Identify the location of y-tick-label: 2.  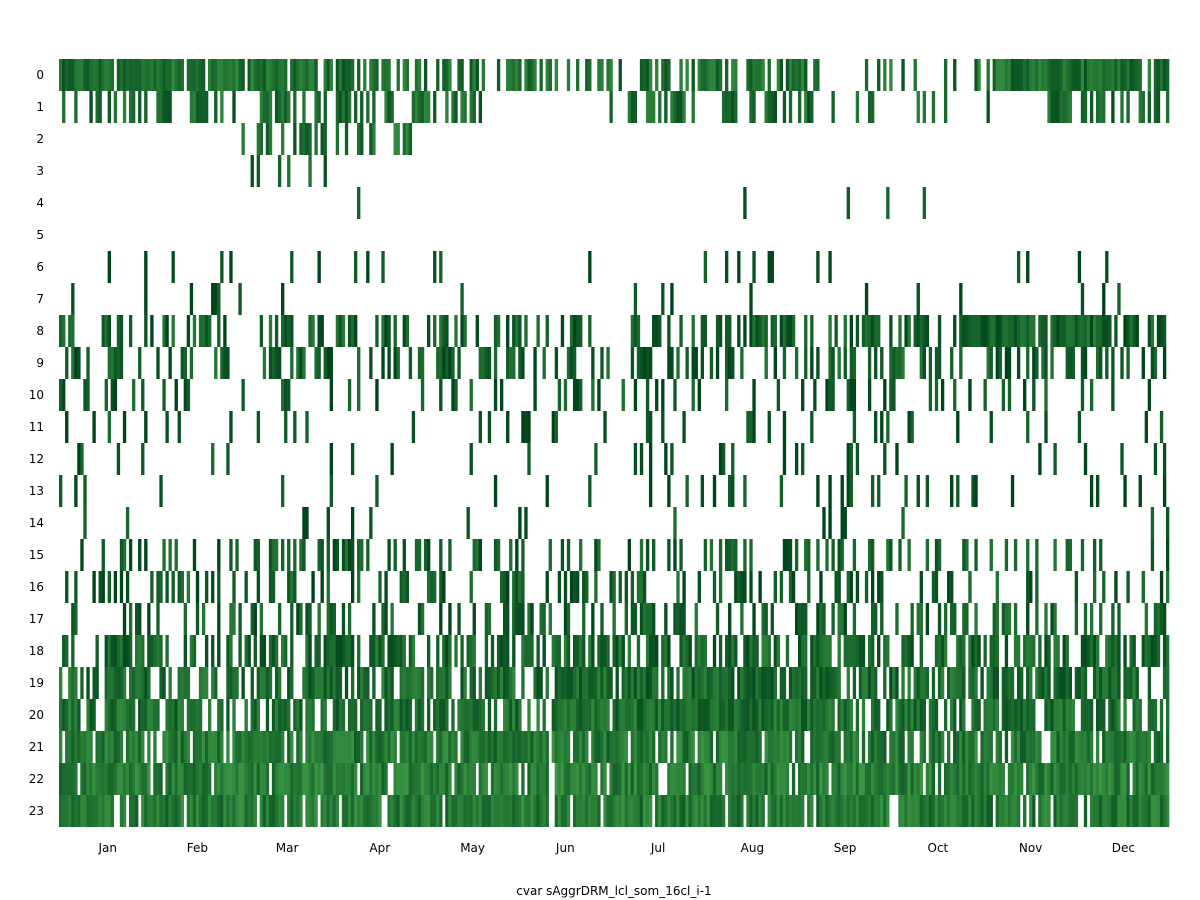
(40, 139).